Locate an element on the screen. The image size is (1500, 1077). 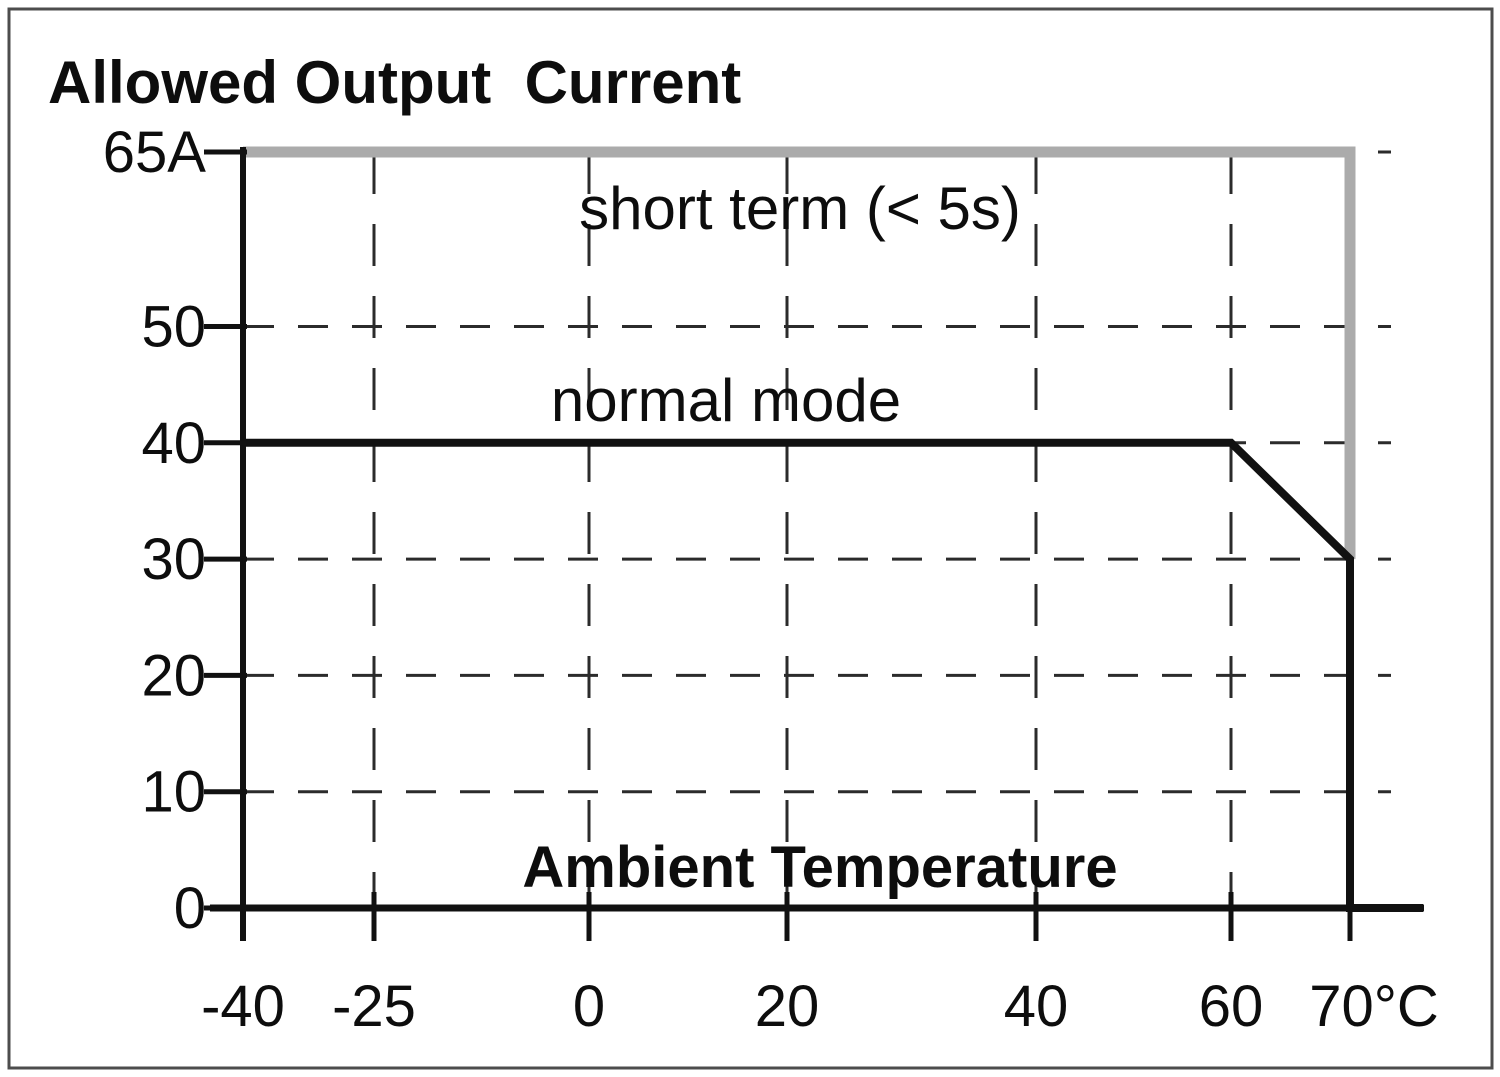
x-tick-label: 70°C is located at coordinates (1374, 1006).